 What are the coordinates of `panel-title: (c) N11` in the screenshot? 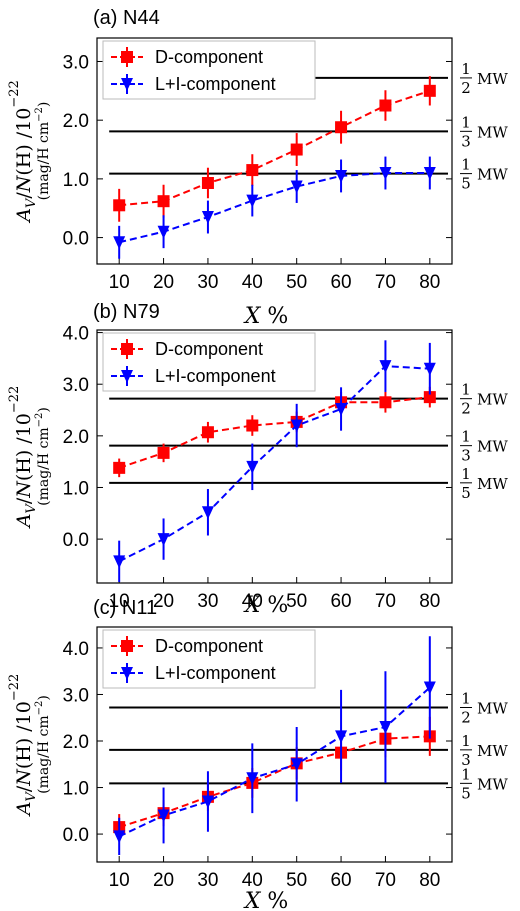 It's located at (125, 608).